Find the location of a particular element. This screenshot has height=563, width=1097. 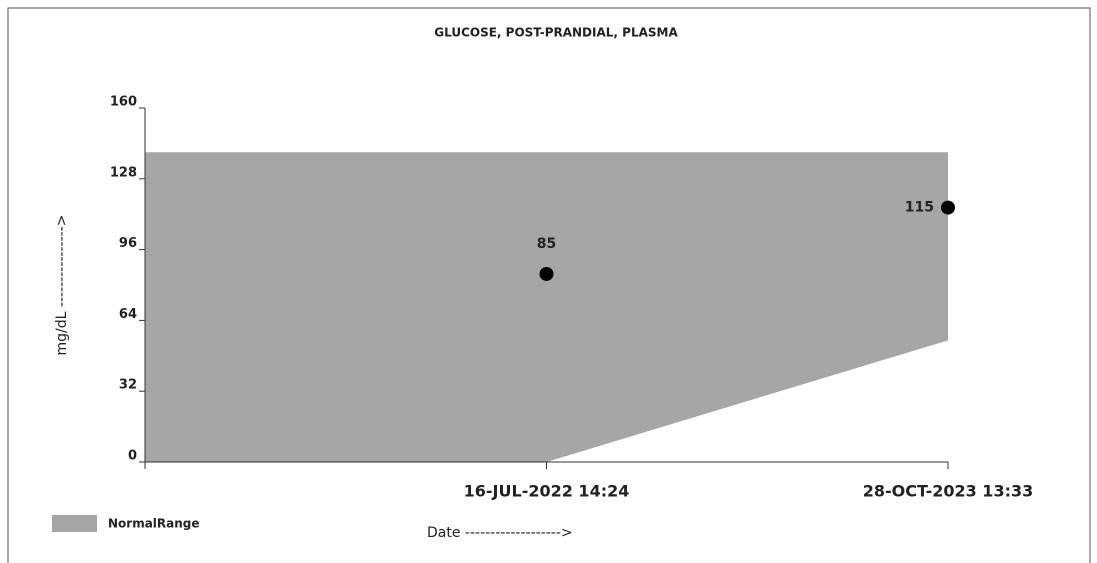

y-tick-label: 128 is located at coordinates (123, 172).